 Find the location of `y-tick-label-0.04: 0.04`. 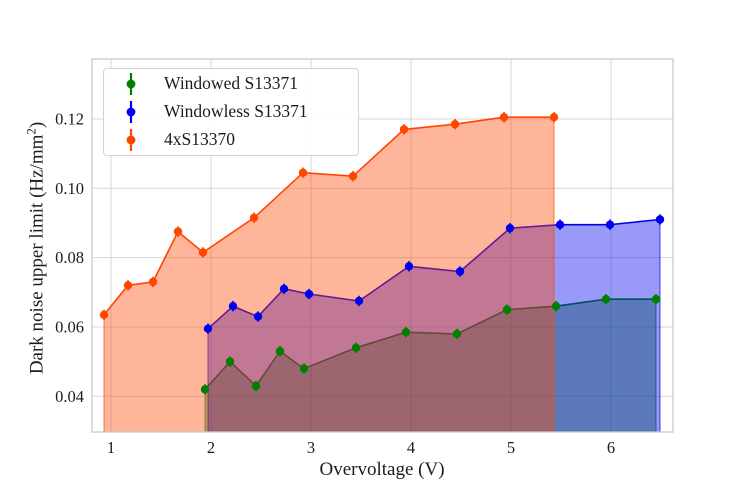

y-tick-label-0.04: 0.04 is located at coordinates (69, 396).